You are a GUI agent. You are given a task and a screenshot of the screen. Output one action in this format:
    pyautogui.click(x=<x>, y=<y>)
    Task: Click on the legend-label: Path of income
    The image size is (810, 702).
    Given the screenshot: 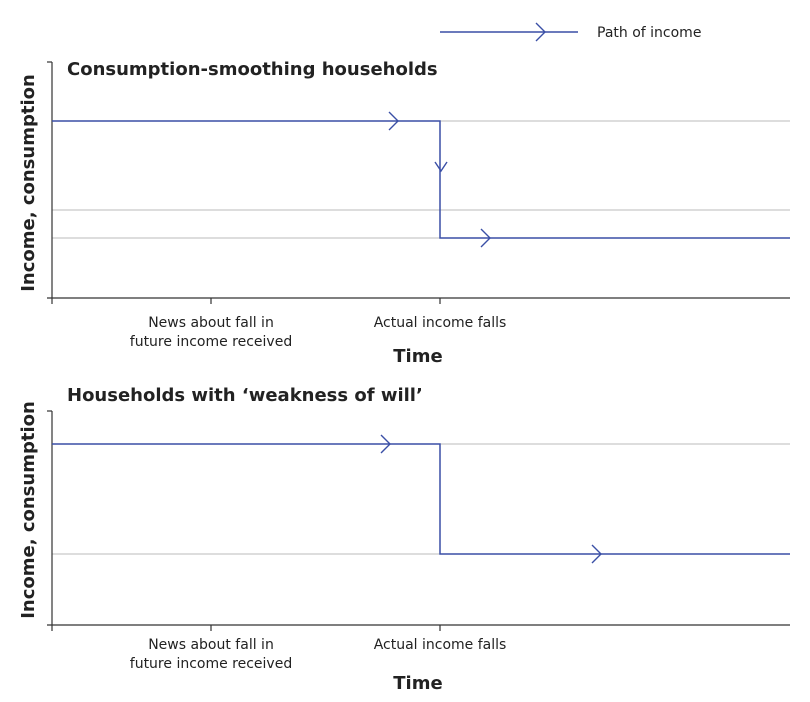 What is the action you would take?
    pyautogui.click(x=649, y=33)
    